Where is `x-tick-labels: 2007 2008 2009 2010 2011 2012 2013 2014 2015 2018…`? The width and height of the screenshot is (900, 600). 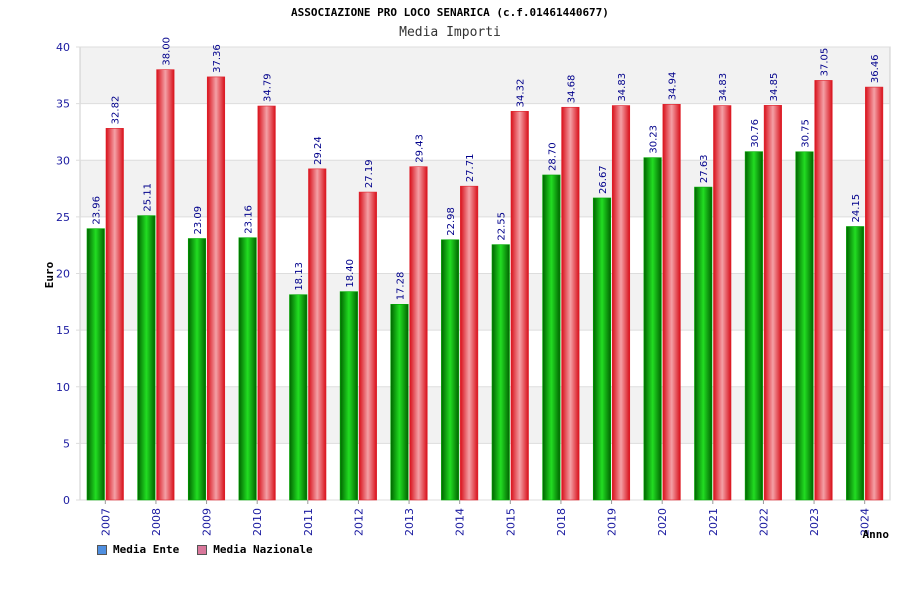 x-tick-labels: 2007 2008 2009 2010 2011 2012 2013 2014 2015 2018… is located at coordinates (485, 518).